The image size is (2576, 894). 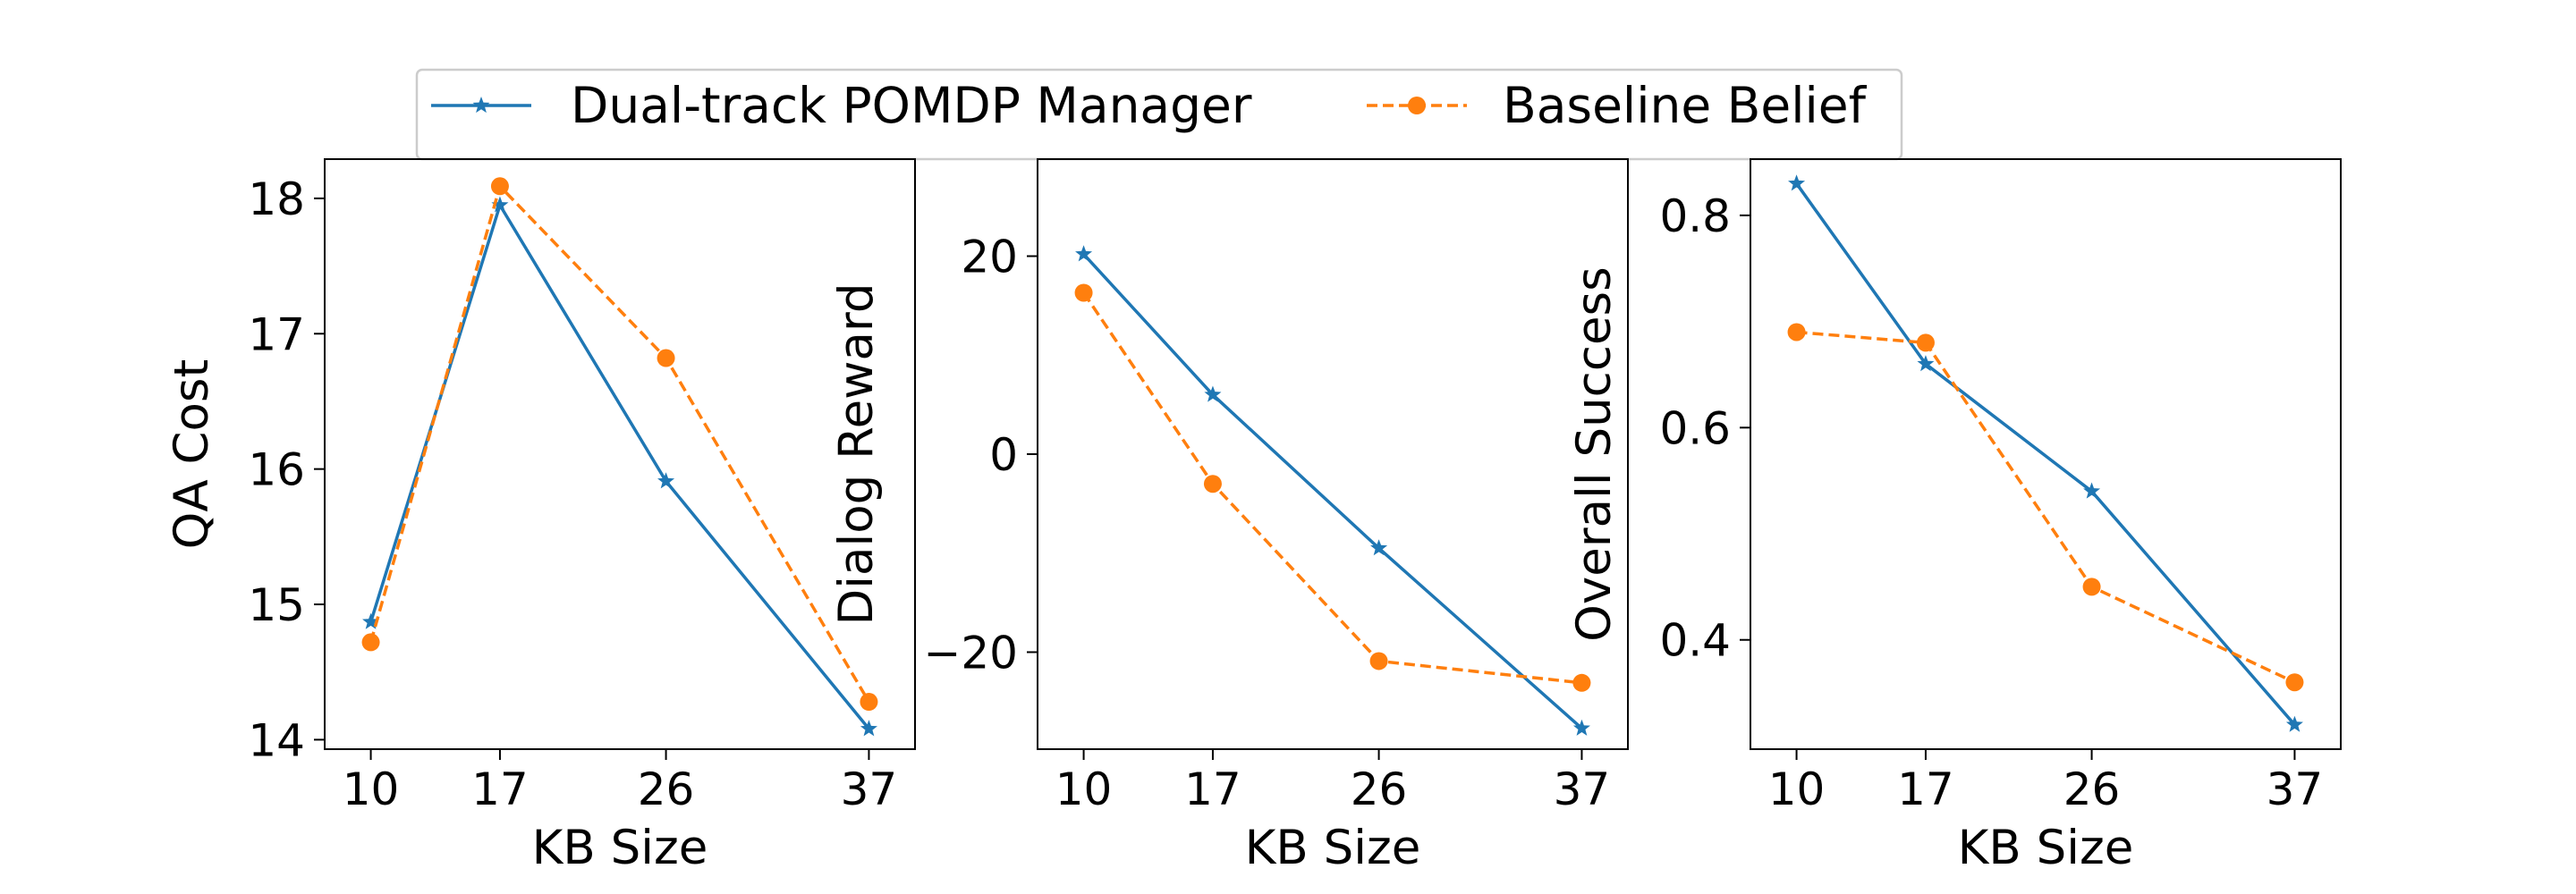 I want to click on y-tick-label: 17, so click(x=276, y=334).